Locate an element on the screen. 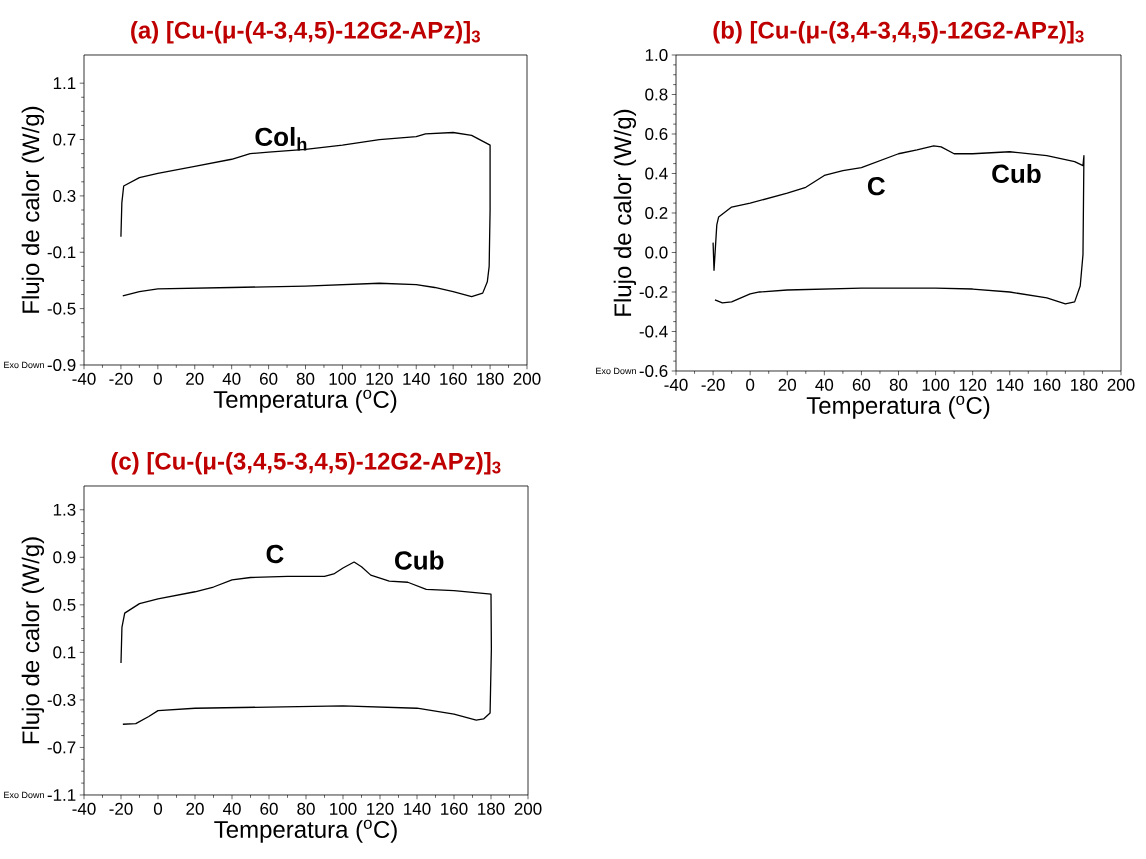  chart-title: (c) [Cu-(μ-(3,4,5-3,4,5)-12G2-APz)]$_{3}$ is located at coordinates (306, 463).